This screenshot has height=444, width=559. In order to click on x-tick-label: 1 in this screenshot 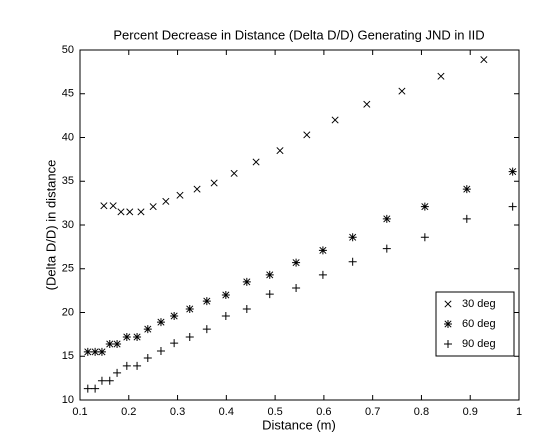, I will do `click(519, 412)`.